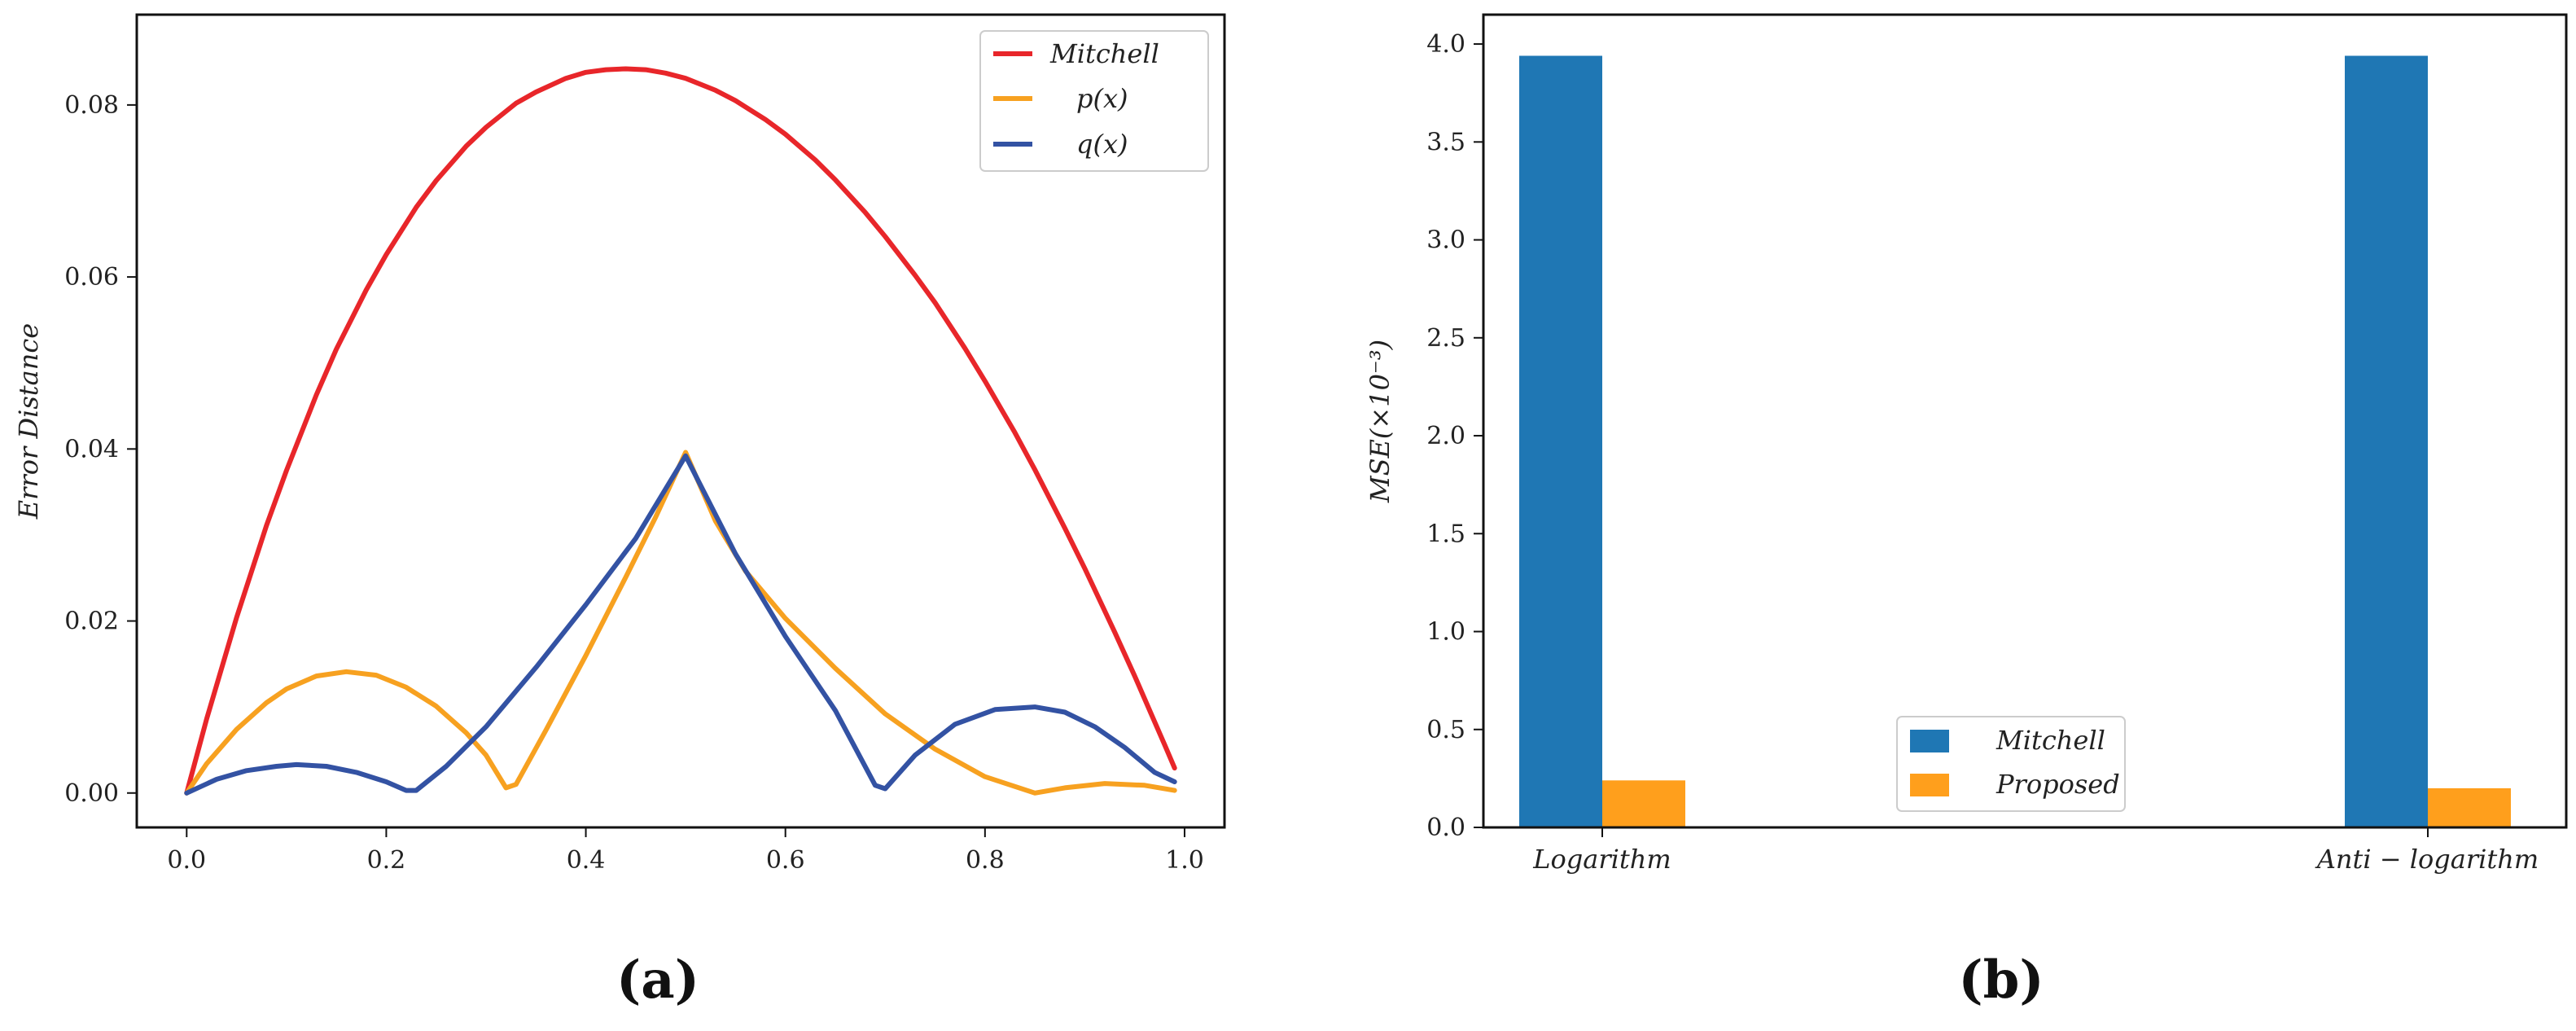 The image size is (2576, 1031). What do you see at coordinates (91, 105) in the screenshot?
I see `a-y-tick-label: 0.08` at bounding box center [91, 105].